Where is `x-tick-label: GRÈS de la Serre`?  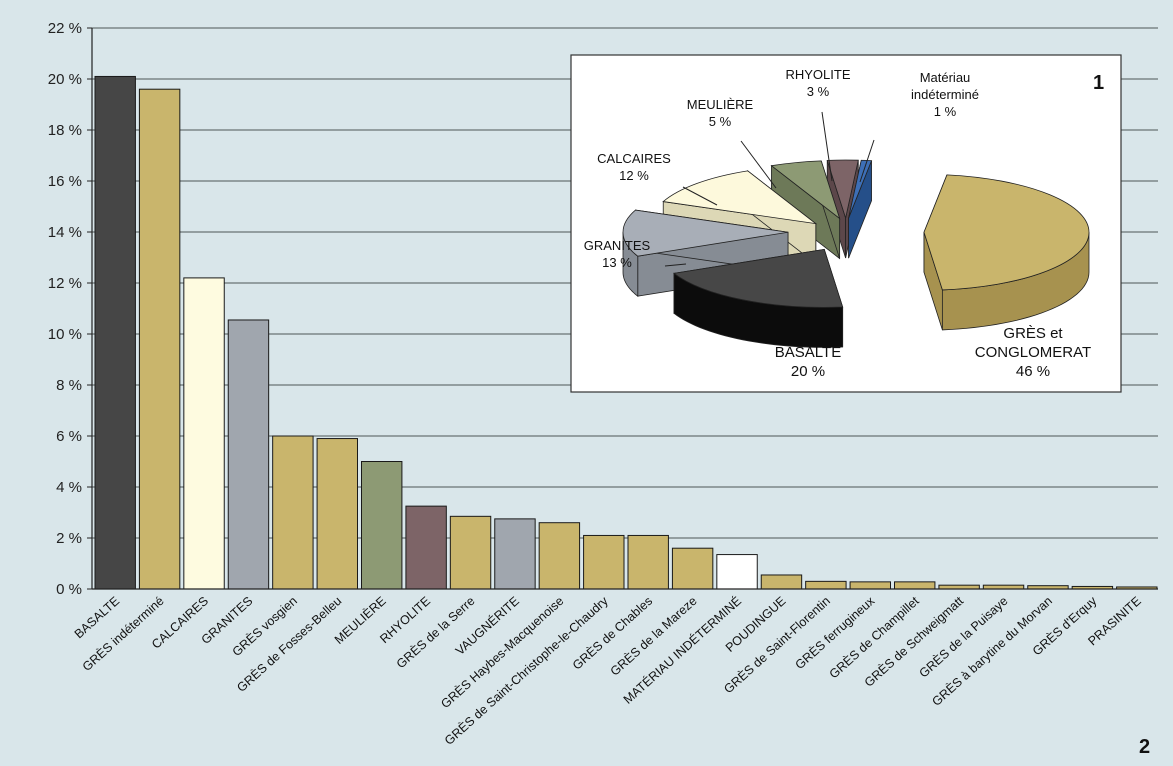 x-tick-label: GRÈS de la Serre is located at coordinates (435, 632).